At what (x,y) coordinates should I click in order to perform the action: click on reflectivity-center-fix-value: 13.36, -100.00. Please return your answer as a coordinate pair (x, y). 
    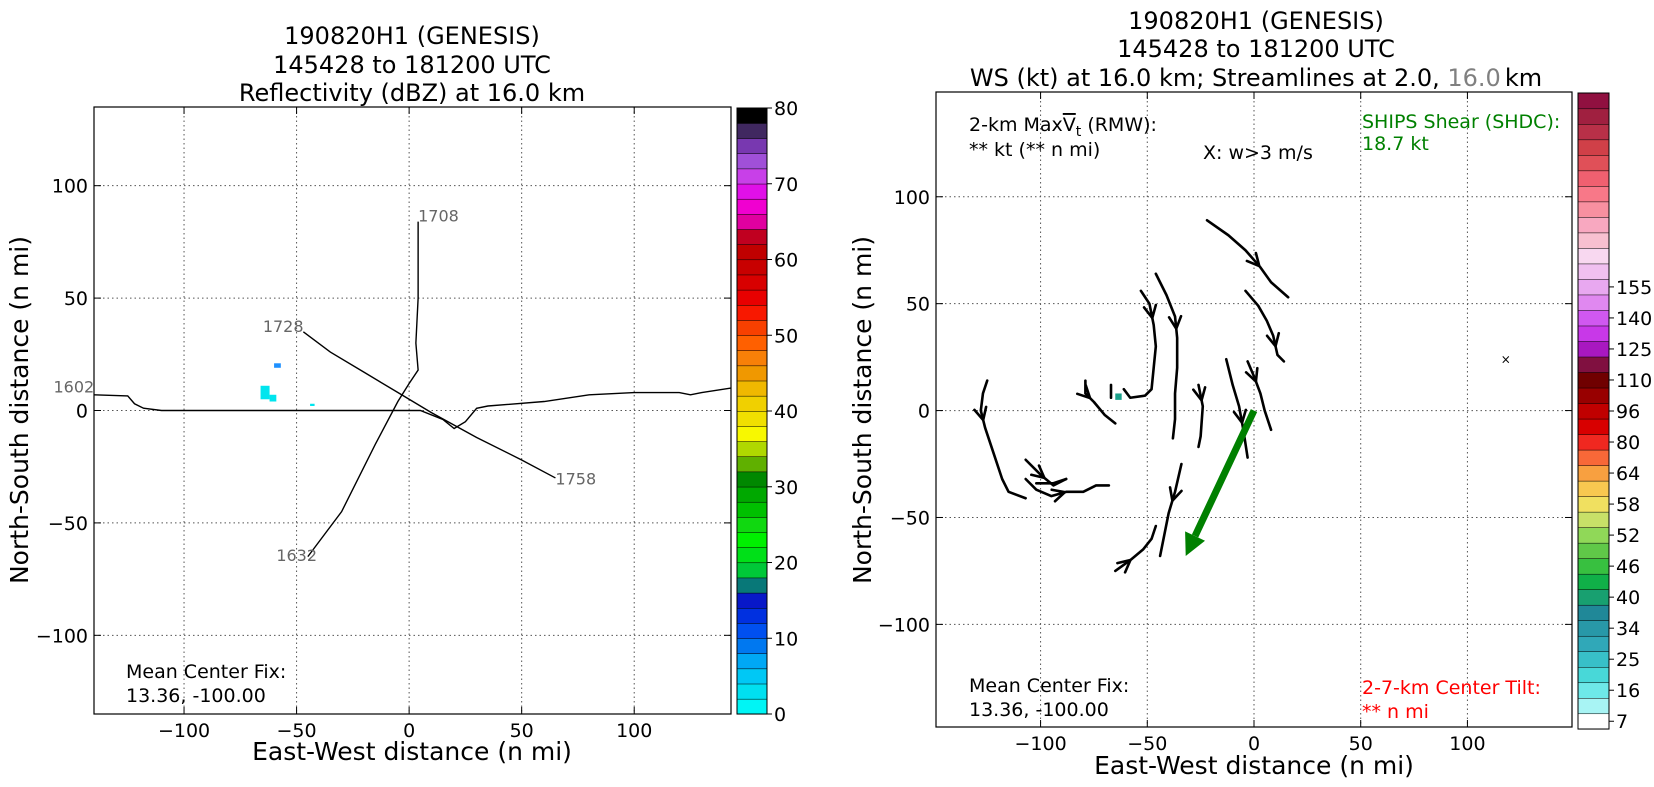
    Looking at the image, I should click on (196, 696).